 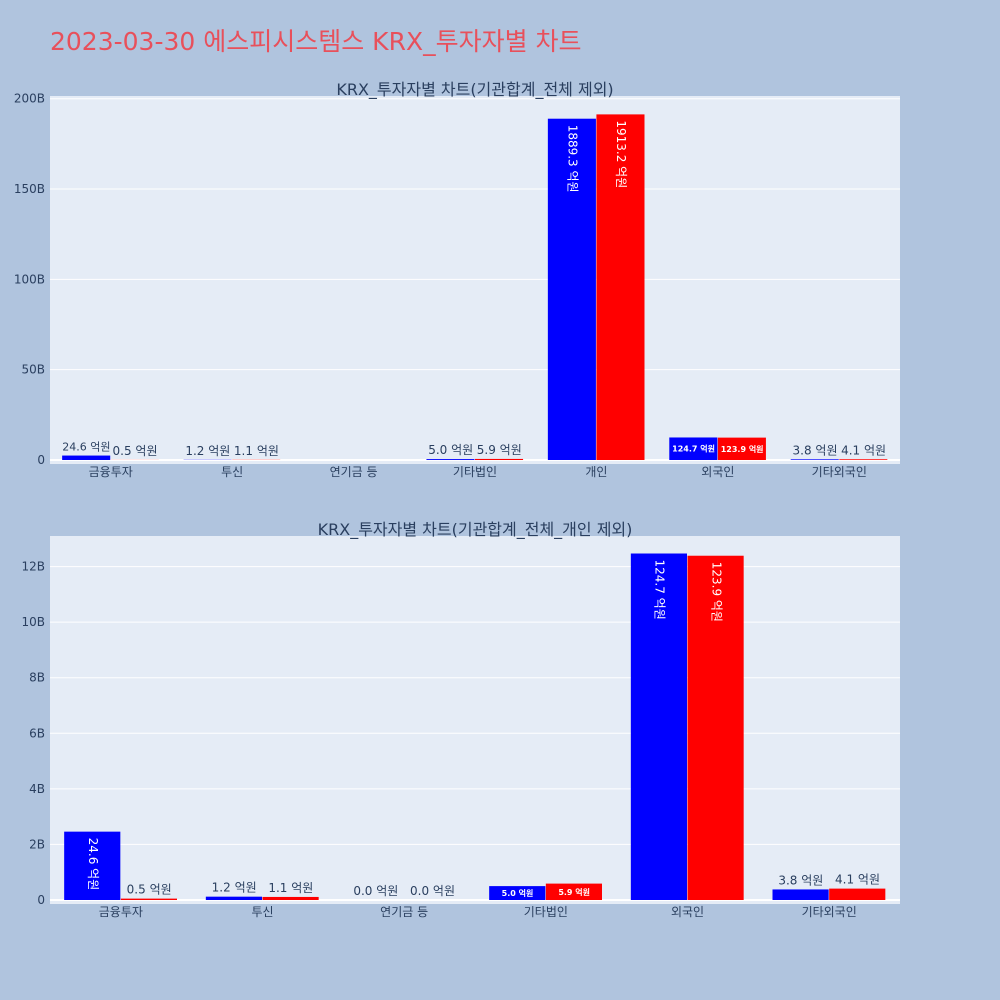 I want to click on y-tick-label: 8B, so click(x=37, y=678).